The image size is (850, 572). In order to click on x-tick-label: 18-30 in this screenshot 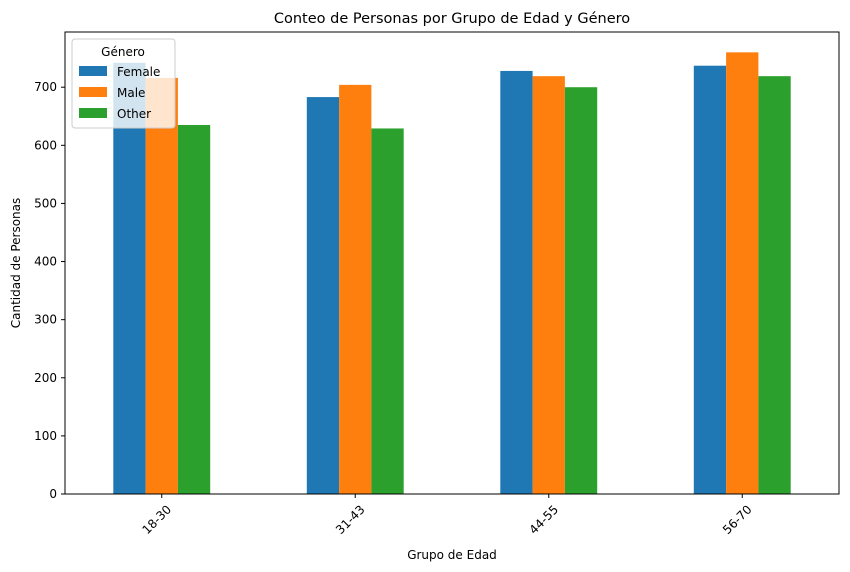, I will do `click(157, 519)`.